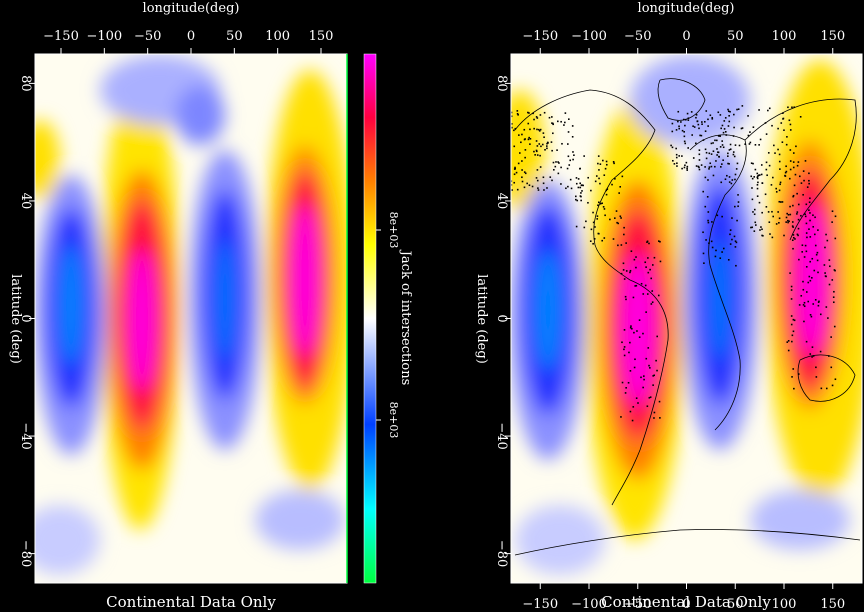 The image size is (864, 612). I want to click on x-tick-label: 150, so click(832, 36).